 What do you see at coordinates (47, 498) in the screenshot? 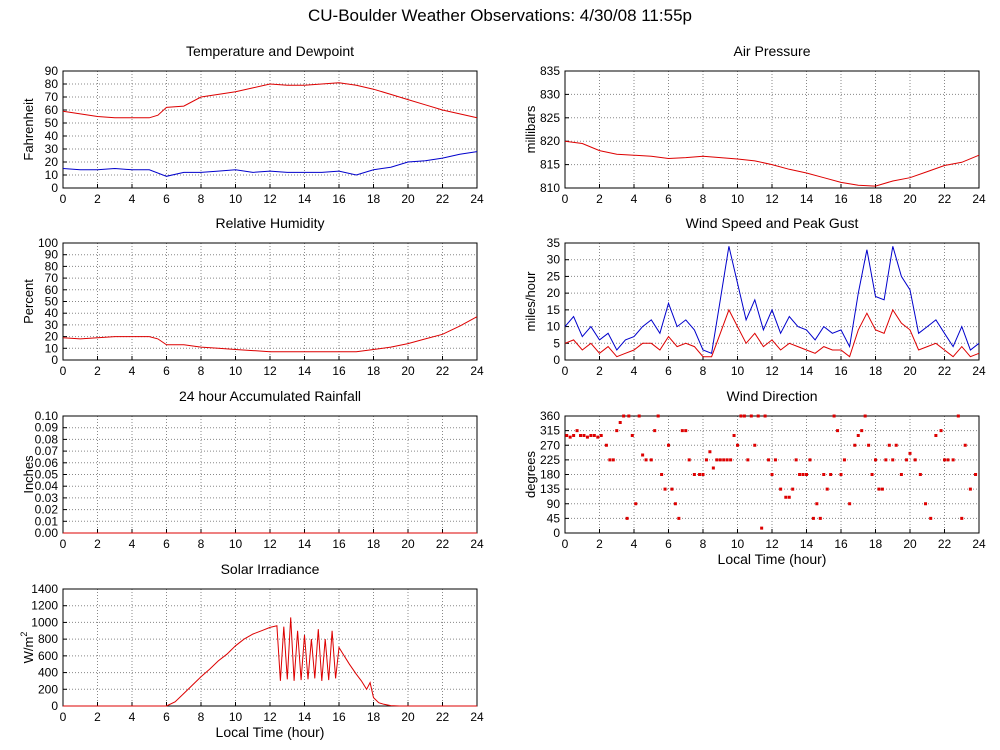
I see `y-tick-label: 0.03` at bounding box center [47, 498].